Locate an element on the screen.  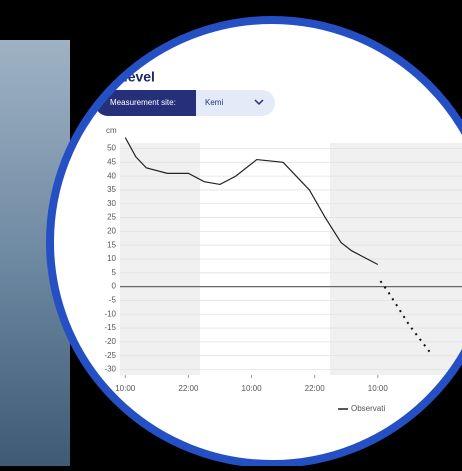
y-tick-label: 25 is located at coordinates (111, 217).